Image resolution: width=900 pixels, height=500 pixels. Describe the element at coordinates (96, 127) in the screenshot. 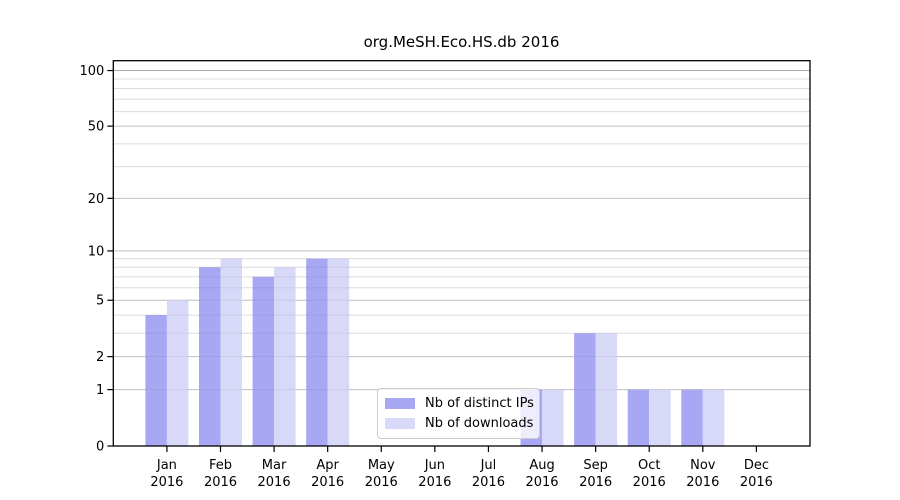

I see `y-tick-label: 50` at that location.